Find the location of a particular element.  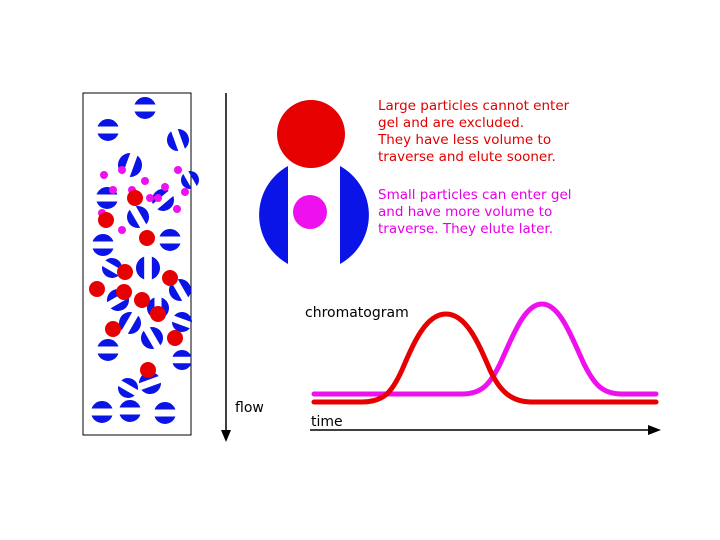

small-explanation-line: and have more volume to is located at coordinates (465, 212).